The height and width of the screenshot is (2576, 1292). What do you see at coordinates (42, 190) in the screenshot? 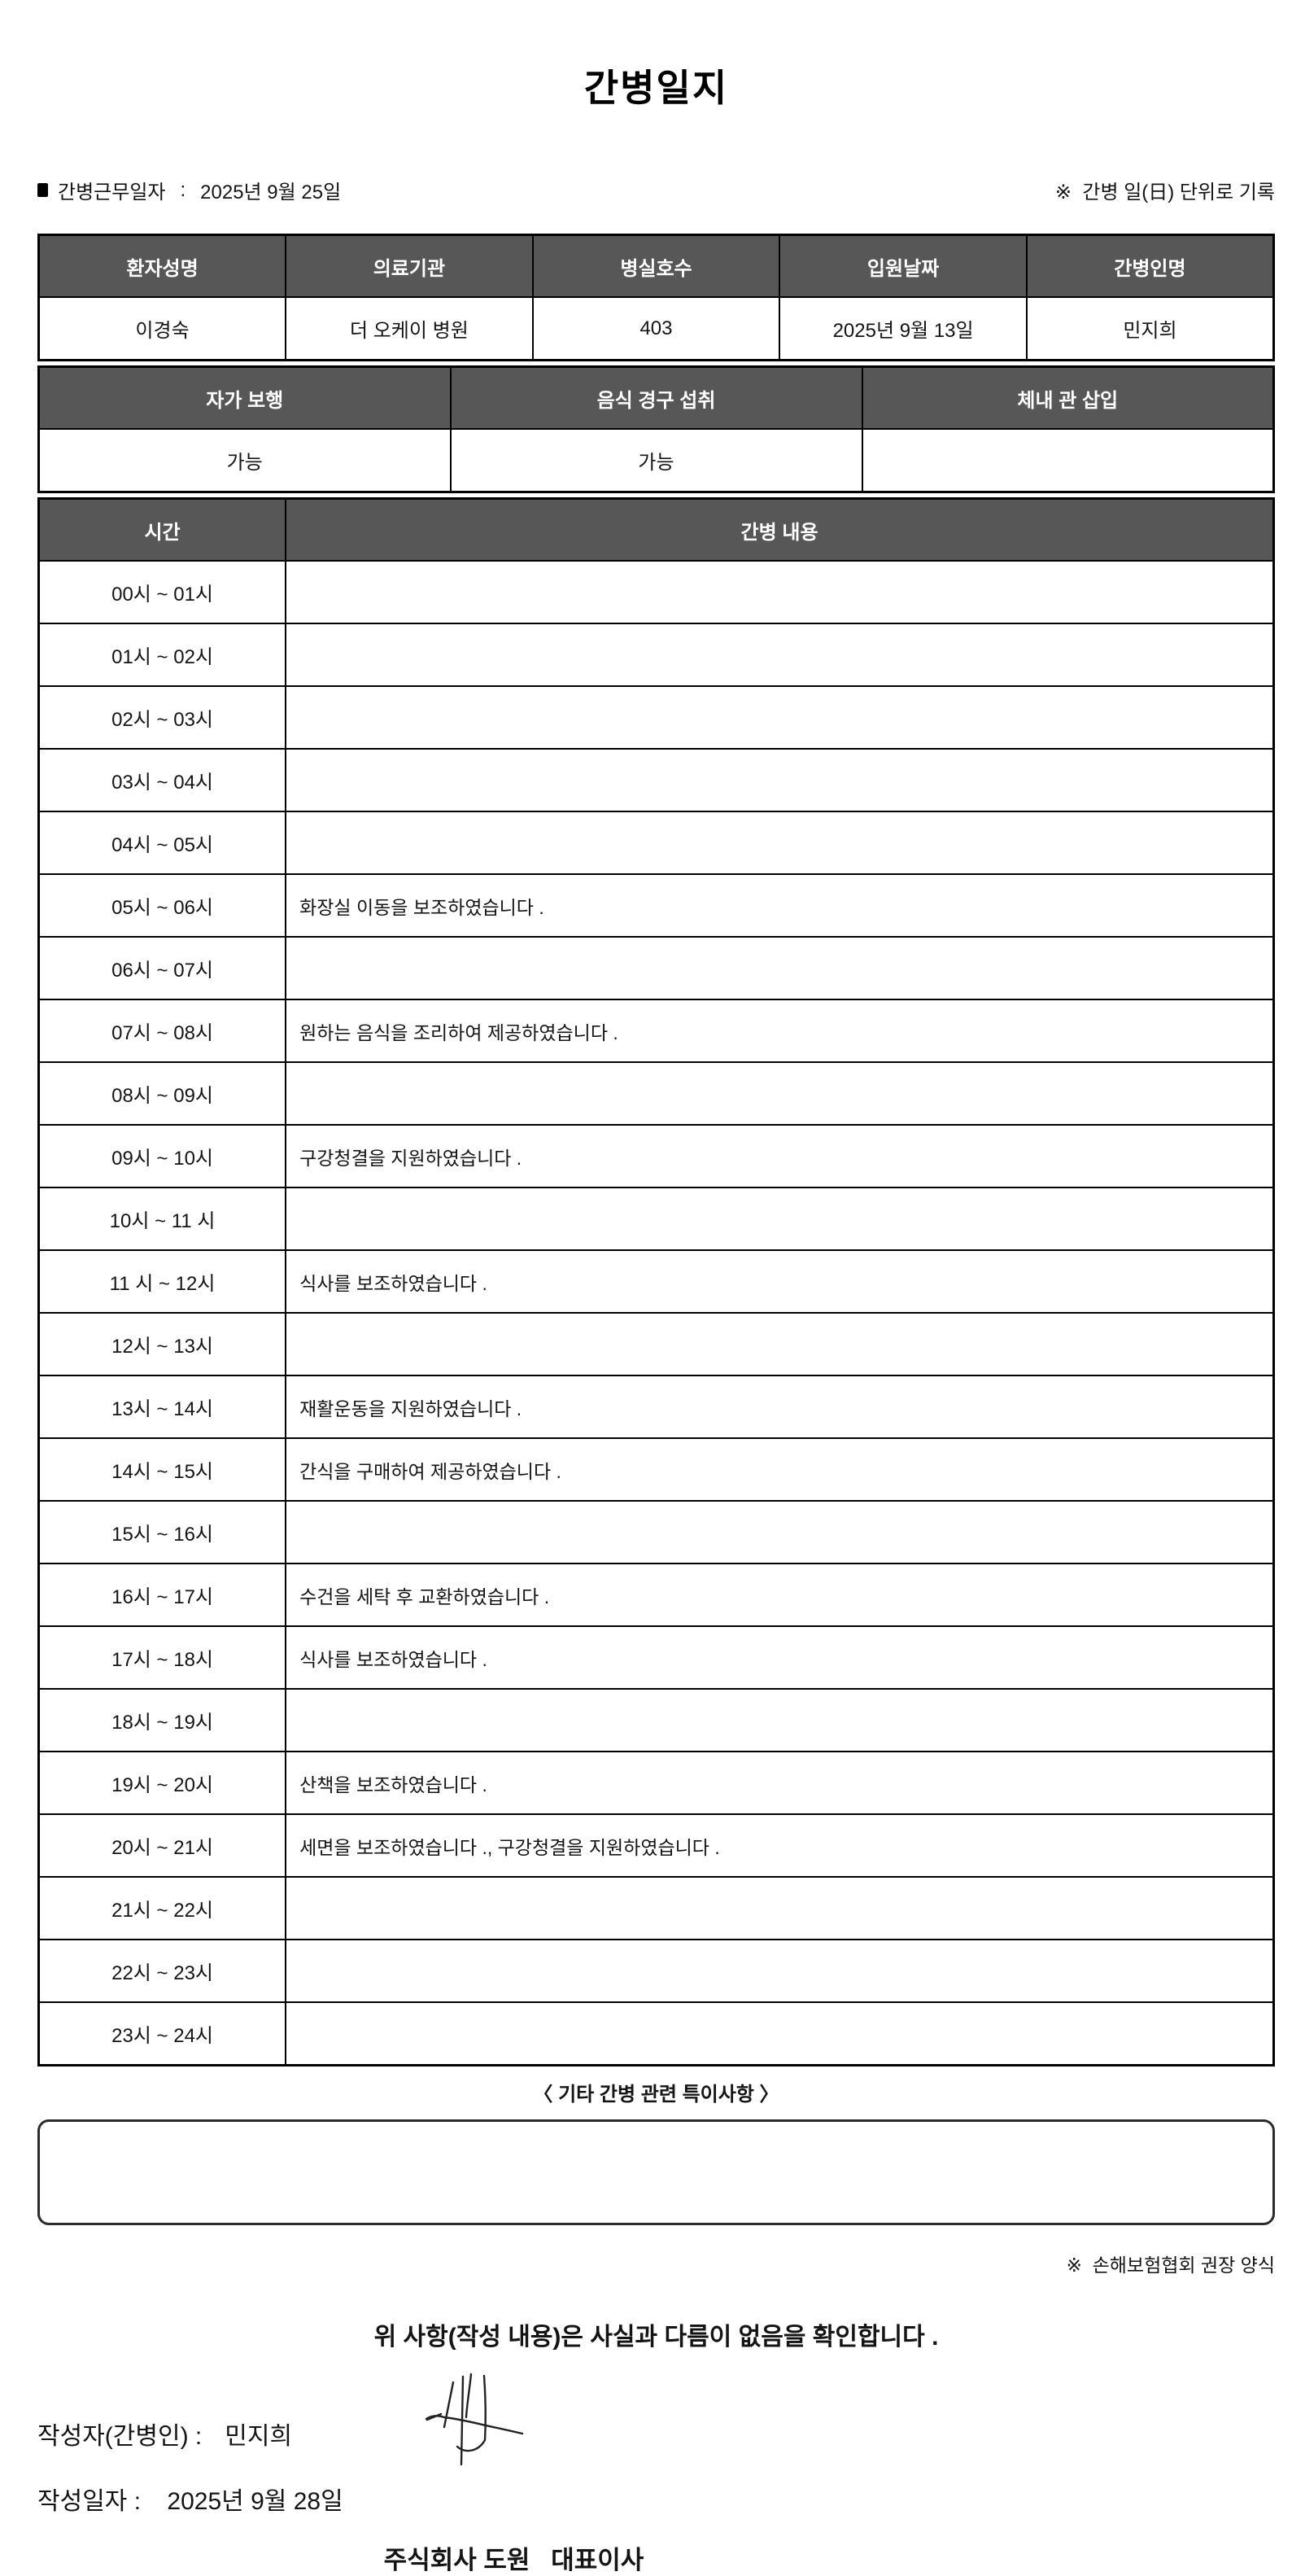
I see `bullet-square-icon` at bounding box center [42, 190].